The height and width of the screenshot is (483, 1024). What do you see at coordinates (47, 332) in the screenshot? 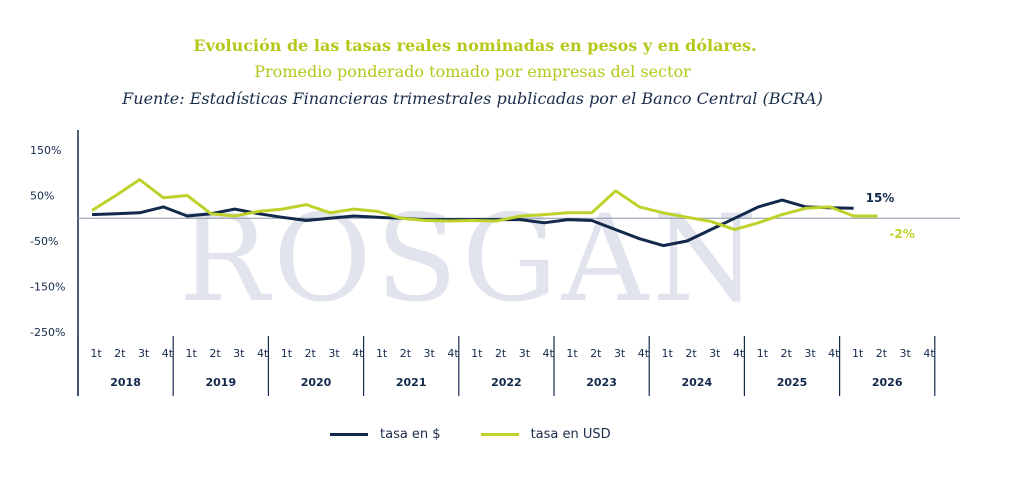
I see `y-tick-label: -250%` at bounding box center [47, 332].